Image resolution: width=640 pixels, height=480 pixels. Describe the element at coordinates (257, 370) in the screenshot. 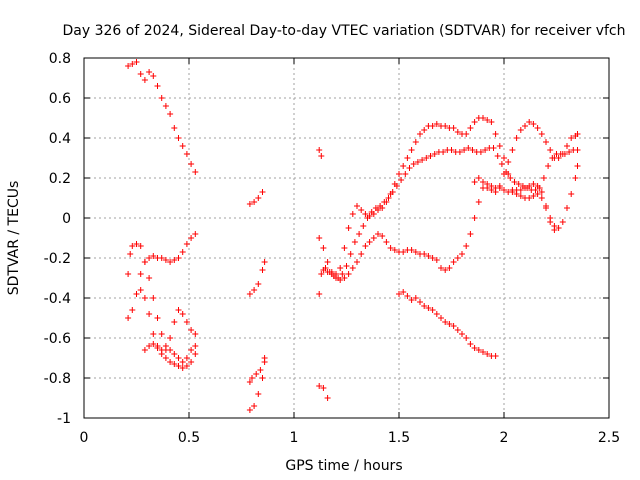

I see `series-arc-g` at that location.